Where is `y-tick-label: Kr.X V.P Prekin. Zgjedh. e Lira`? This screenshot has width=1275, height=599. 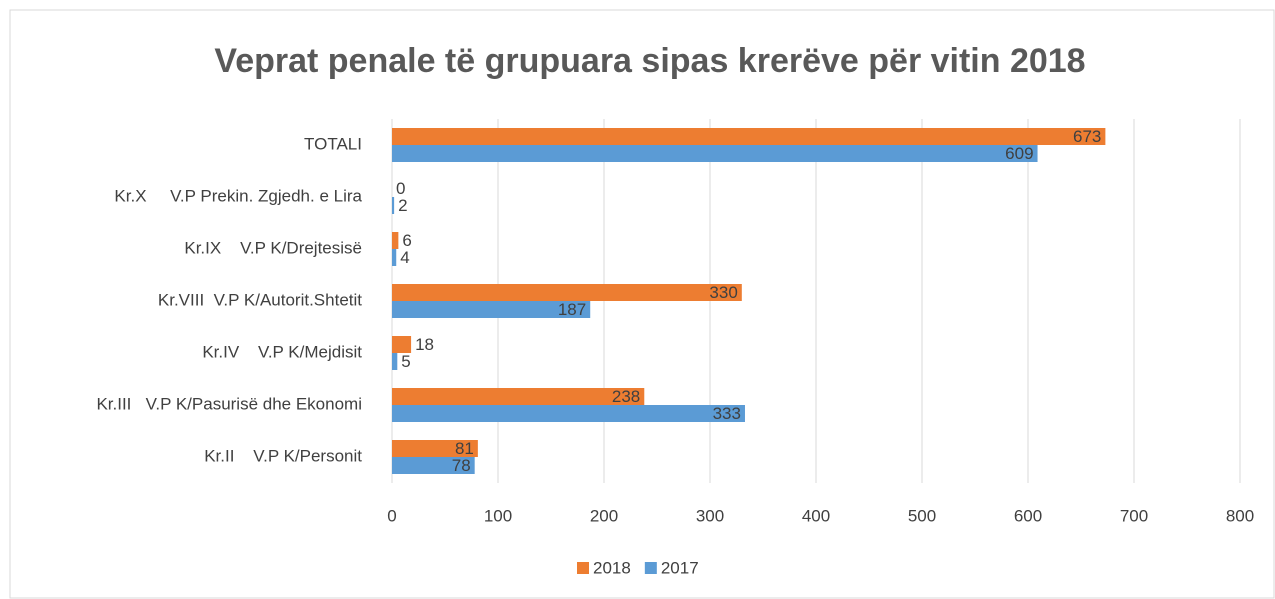 y-tick-label: Kr.X V.P Prekin. Zgjedh. e Lira is located at coordinates (238, 195).